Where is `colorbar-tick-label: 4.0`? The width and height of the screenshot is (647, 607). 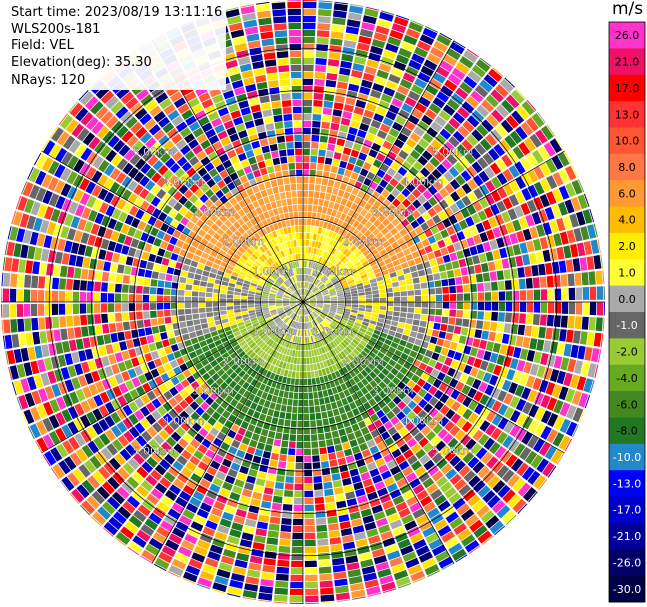
colorbar-tick-label: 4.0 is located at coordinates (627, 220).